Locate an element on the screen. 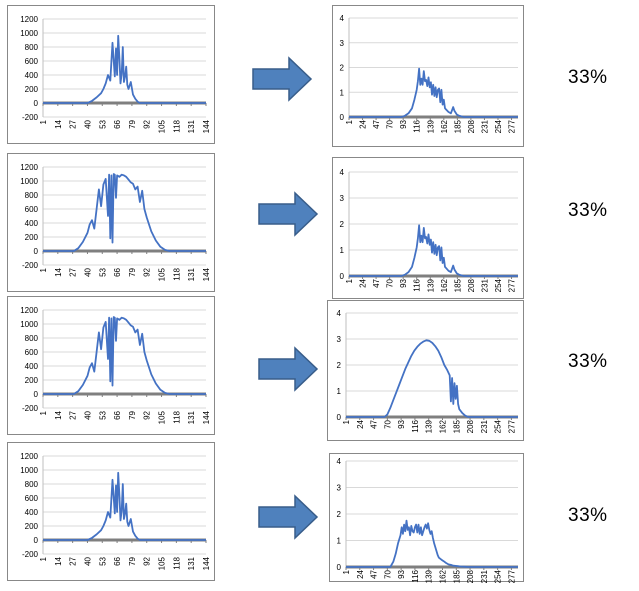 Image resolution: width=639 pixels, height=591 pixels. y-tick-label: -200 is located at coordinates (30, 117).